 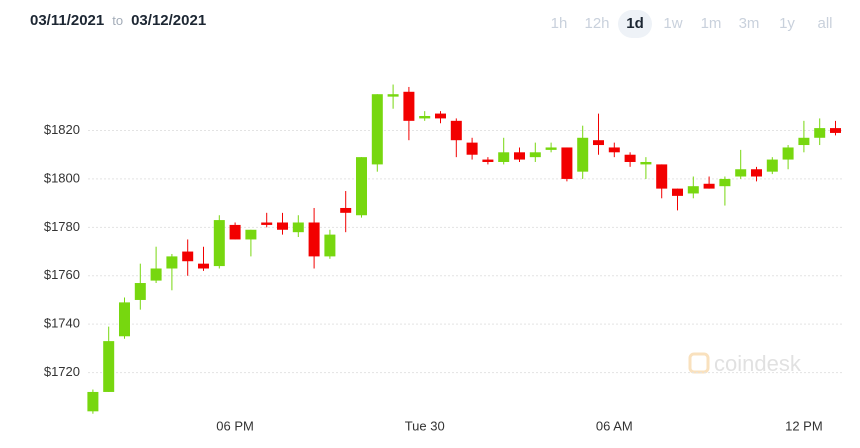 I want to click on y-tick-label: $1800, so click(x=62, y=177).